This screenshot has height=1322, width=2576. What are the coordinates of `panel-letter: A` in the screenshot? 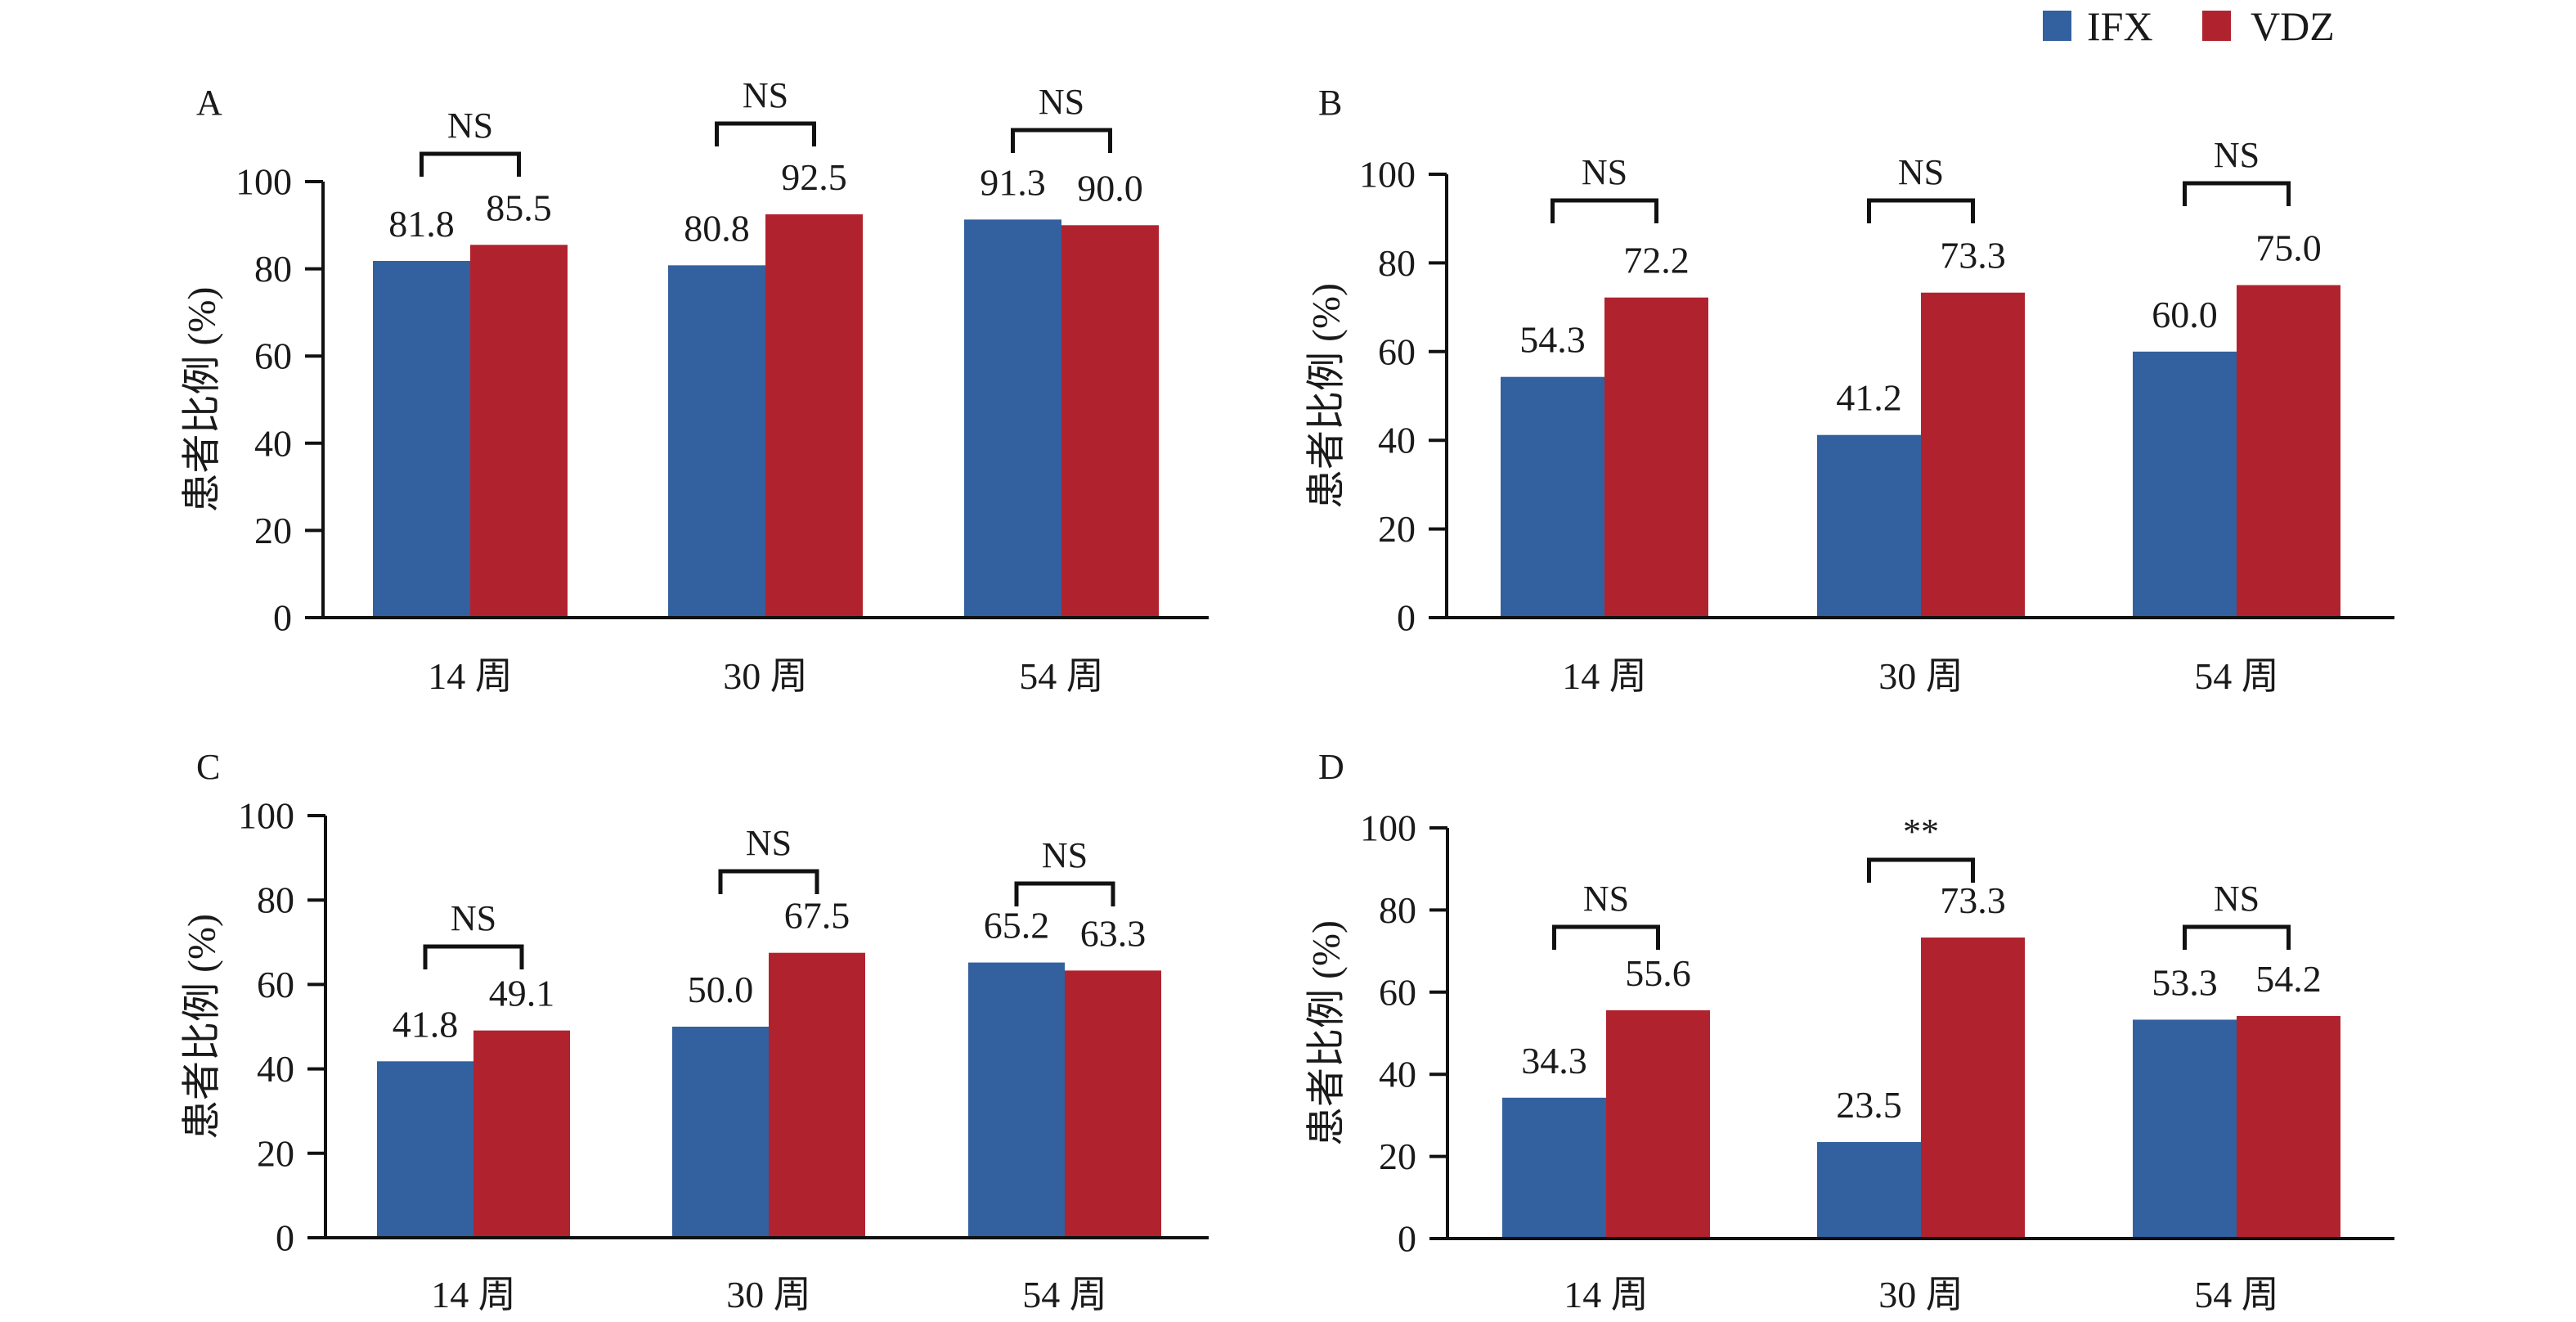 It's located at (209, 103).